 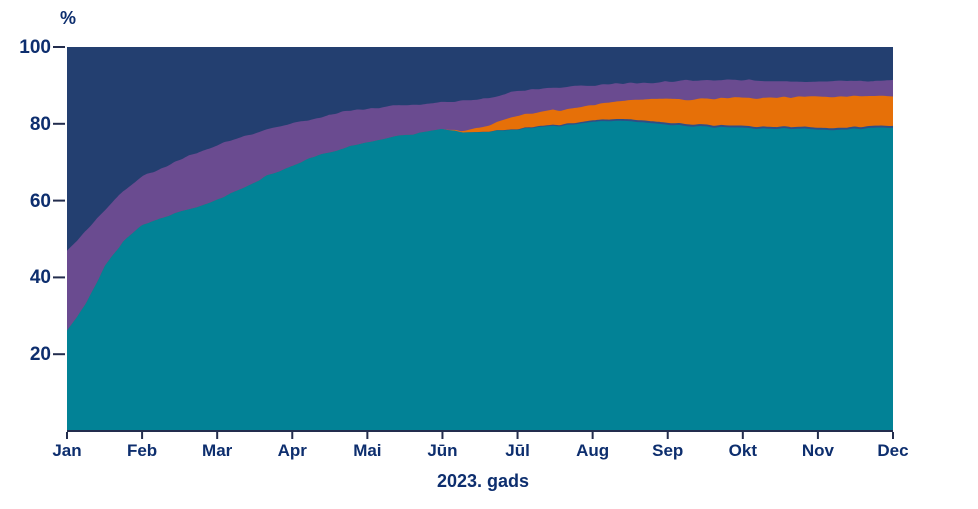 What do you see at coordinates (483, 481) in the screenshot?
I see `x-axis-title: 2023. gads` at bounding box center [483, 481].